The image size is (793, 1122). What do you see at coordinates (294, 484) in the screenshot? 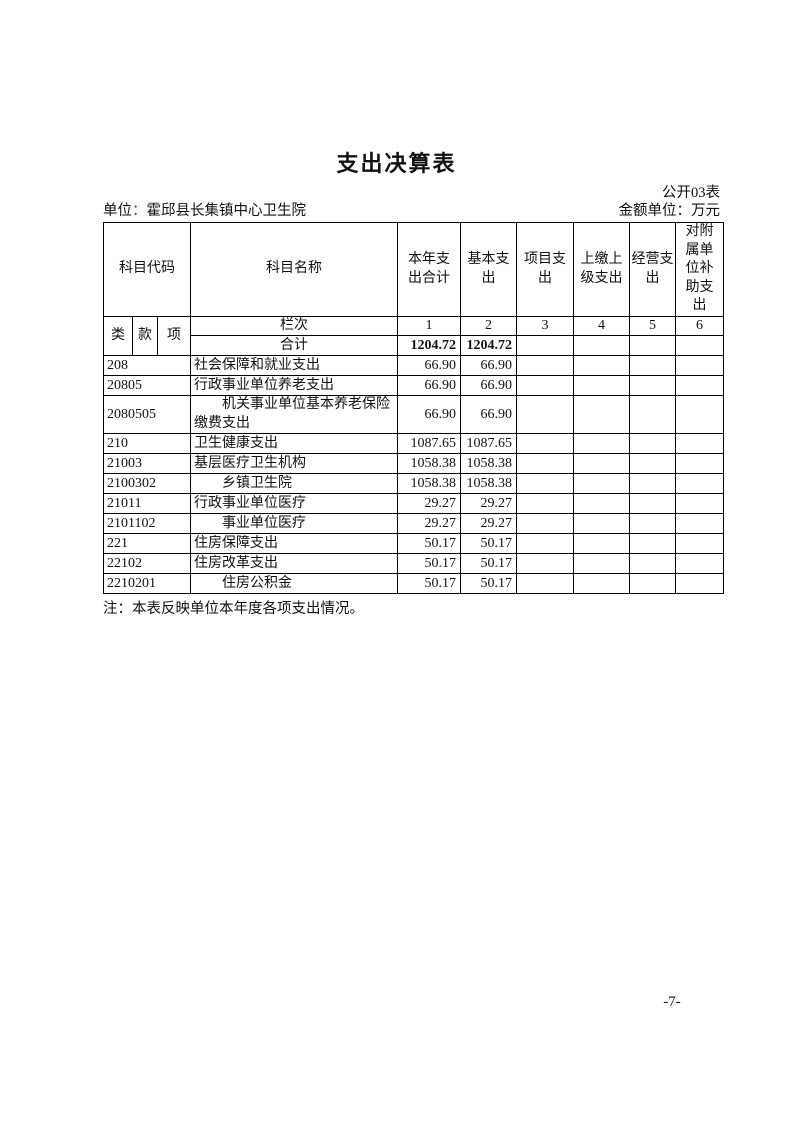
I see `cell-name: 乡镇卫生院` at bounding box center [294, 484].